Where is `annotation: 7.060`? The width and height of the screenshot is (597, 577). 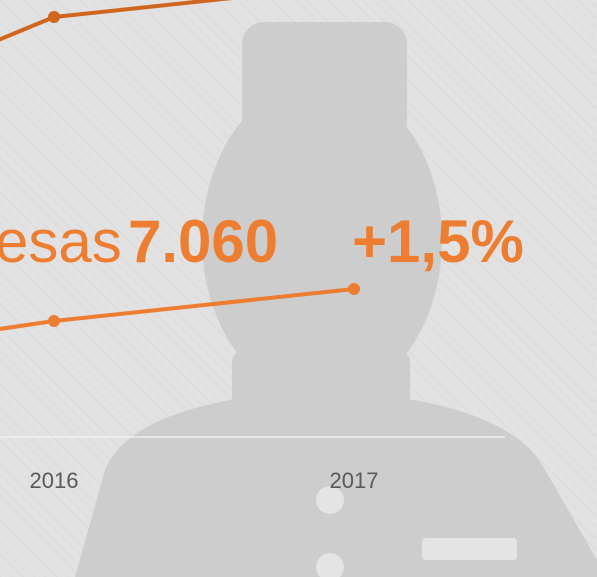
annotation: 7.060 is located at coordinates (203, 241).